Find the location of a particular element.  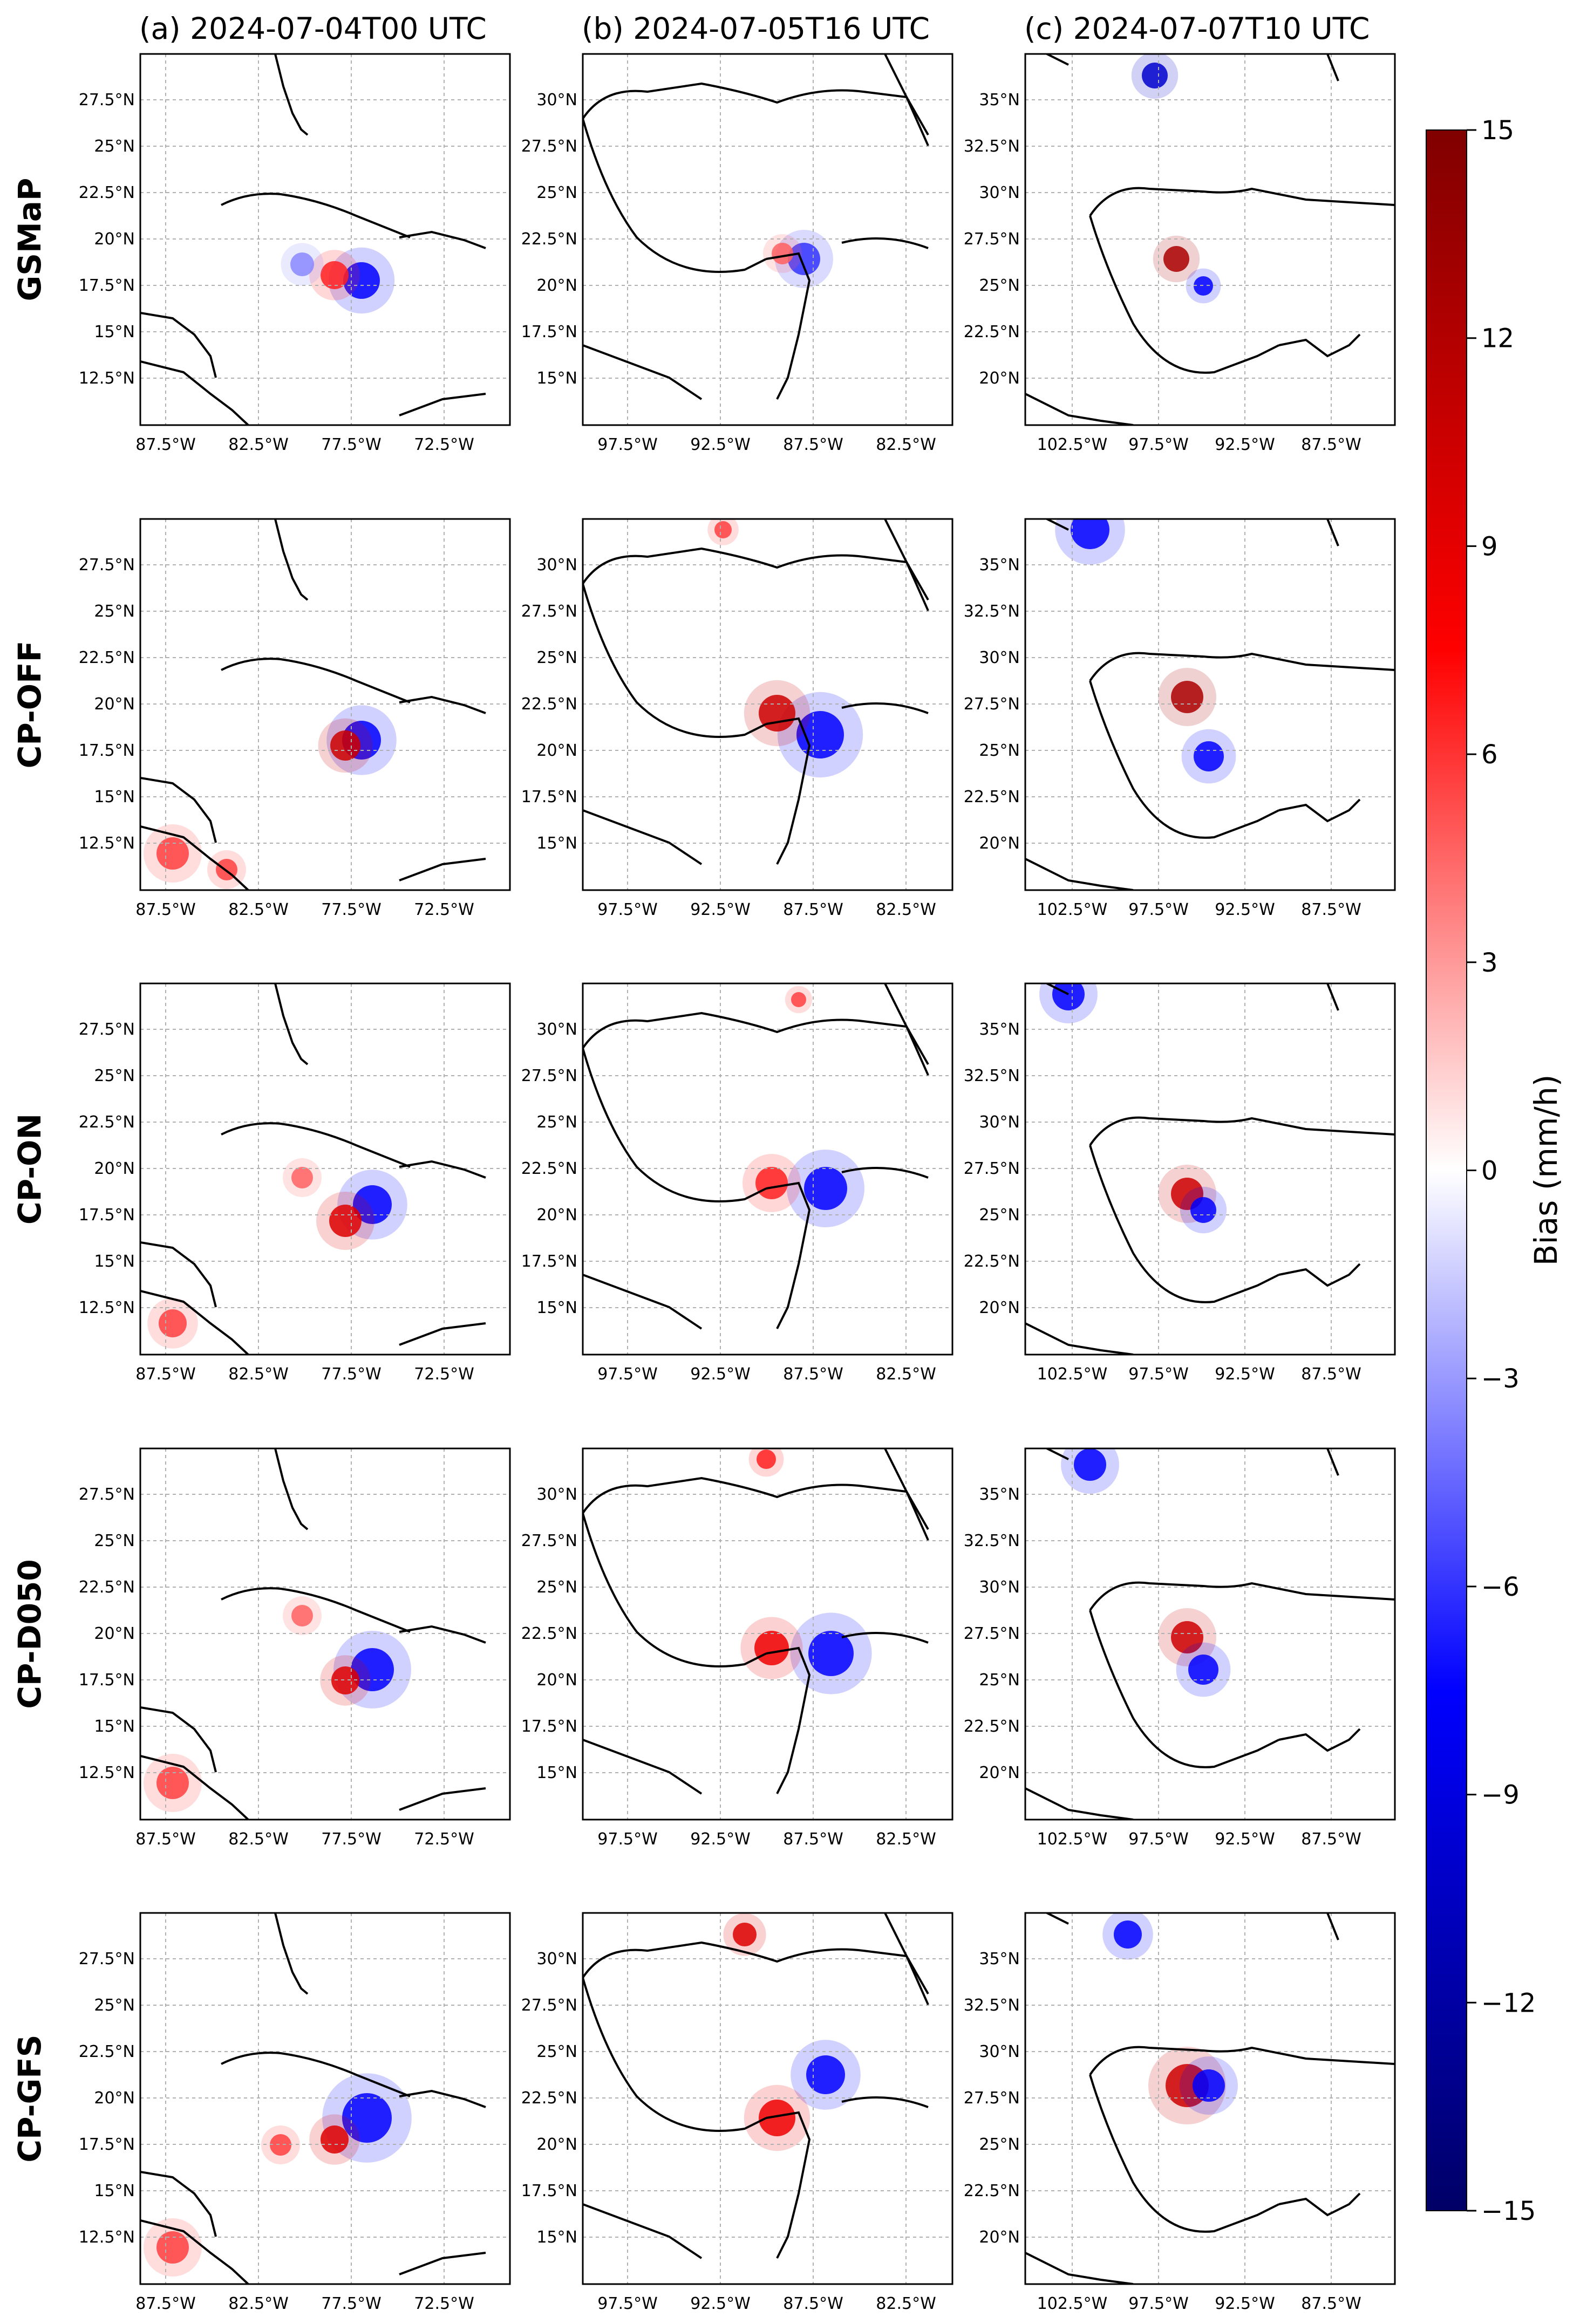

row-label: CP-GFS is located at coordinates (29, 2098).